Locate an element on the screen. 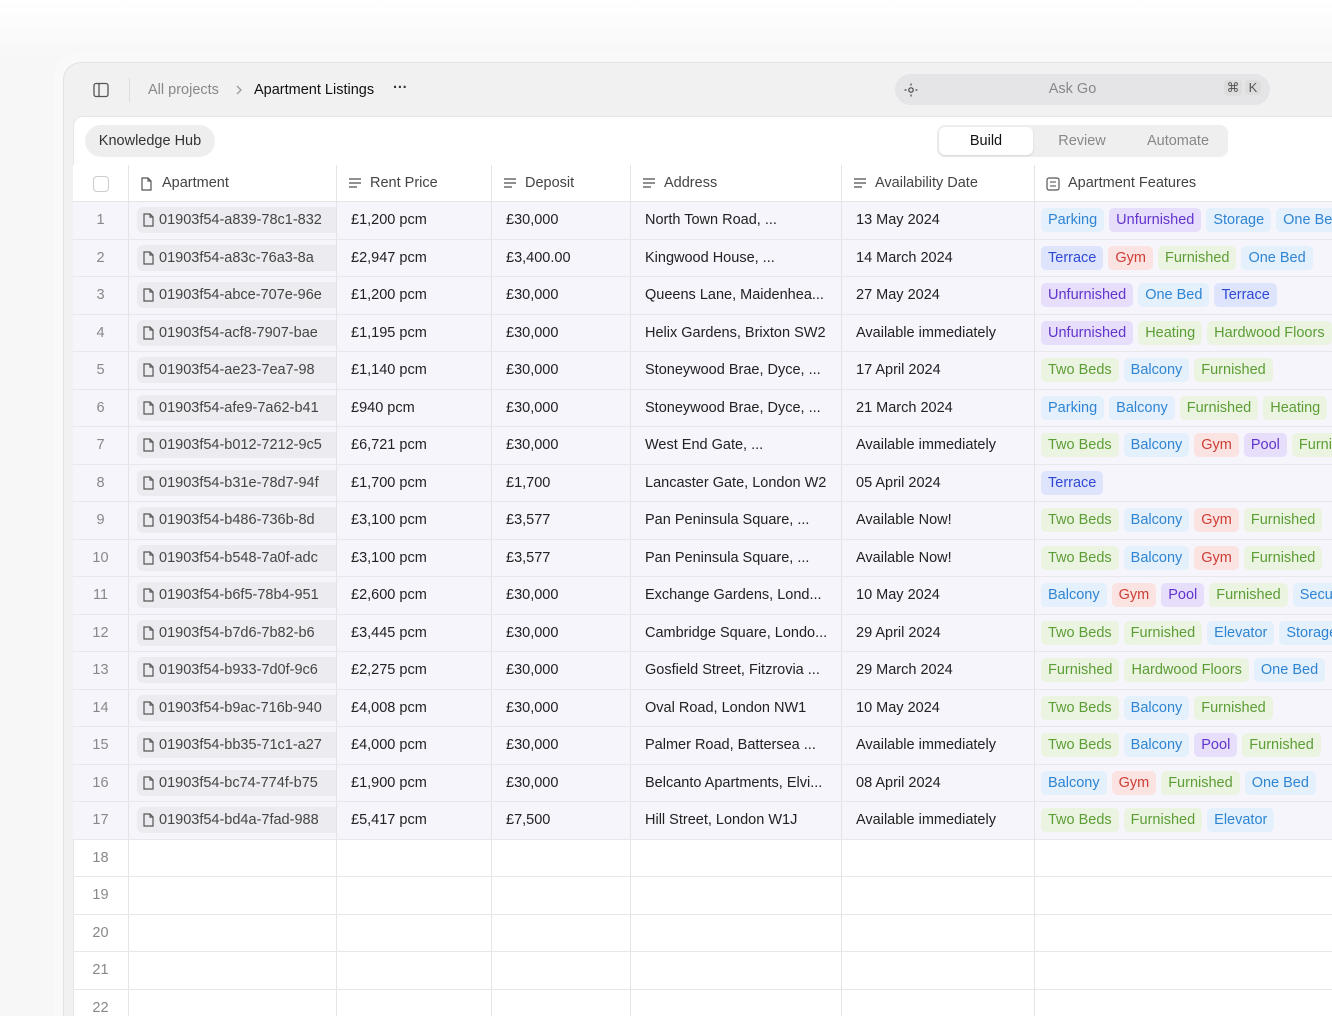 Image resolution: width=1332 pixels, height=1016 pixels. cell-text: £940 pcm is located at coordinates (383, 407).